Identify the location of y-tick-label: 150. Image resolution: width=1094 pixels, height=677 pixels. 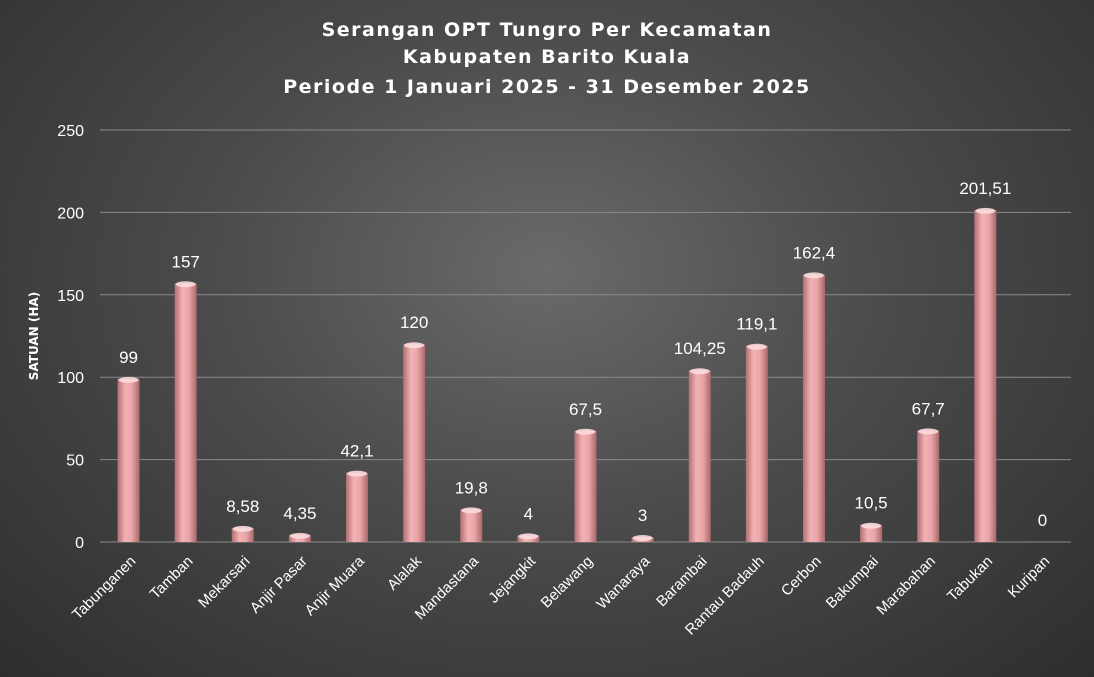
(70, 296).